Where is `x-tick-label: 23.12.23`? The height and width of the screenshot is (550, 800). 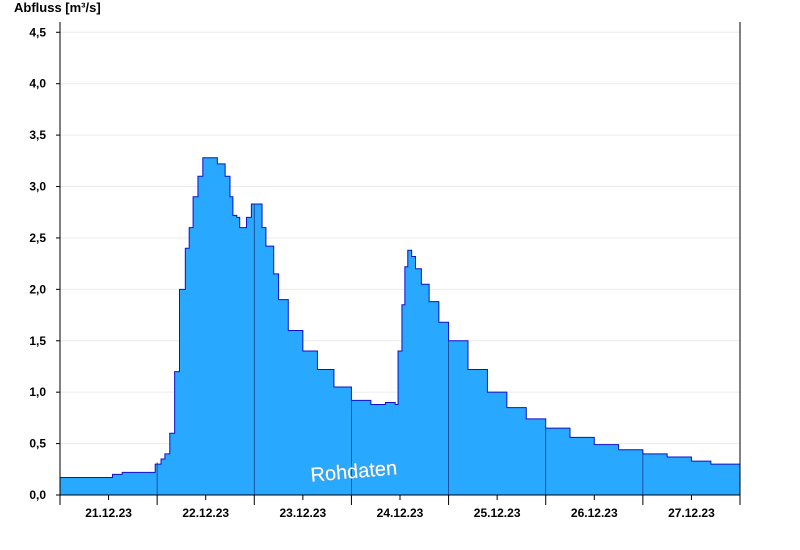 x-tick-label: 23.12.23 is located at coordinates (302, 513).